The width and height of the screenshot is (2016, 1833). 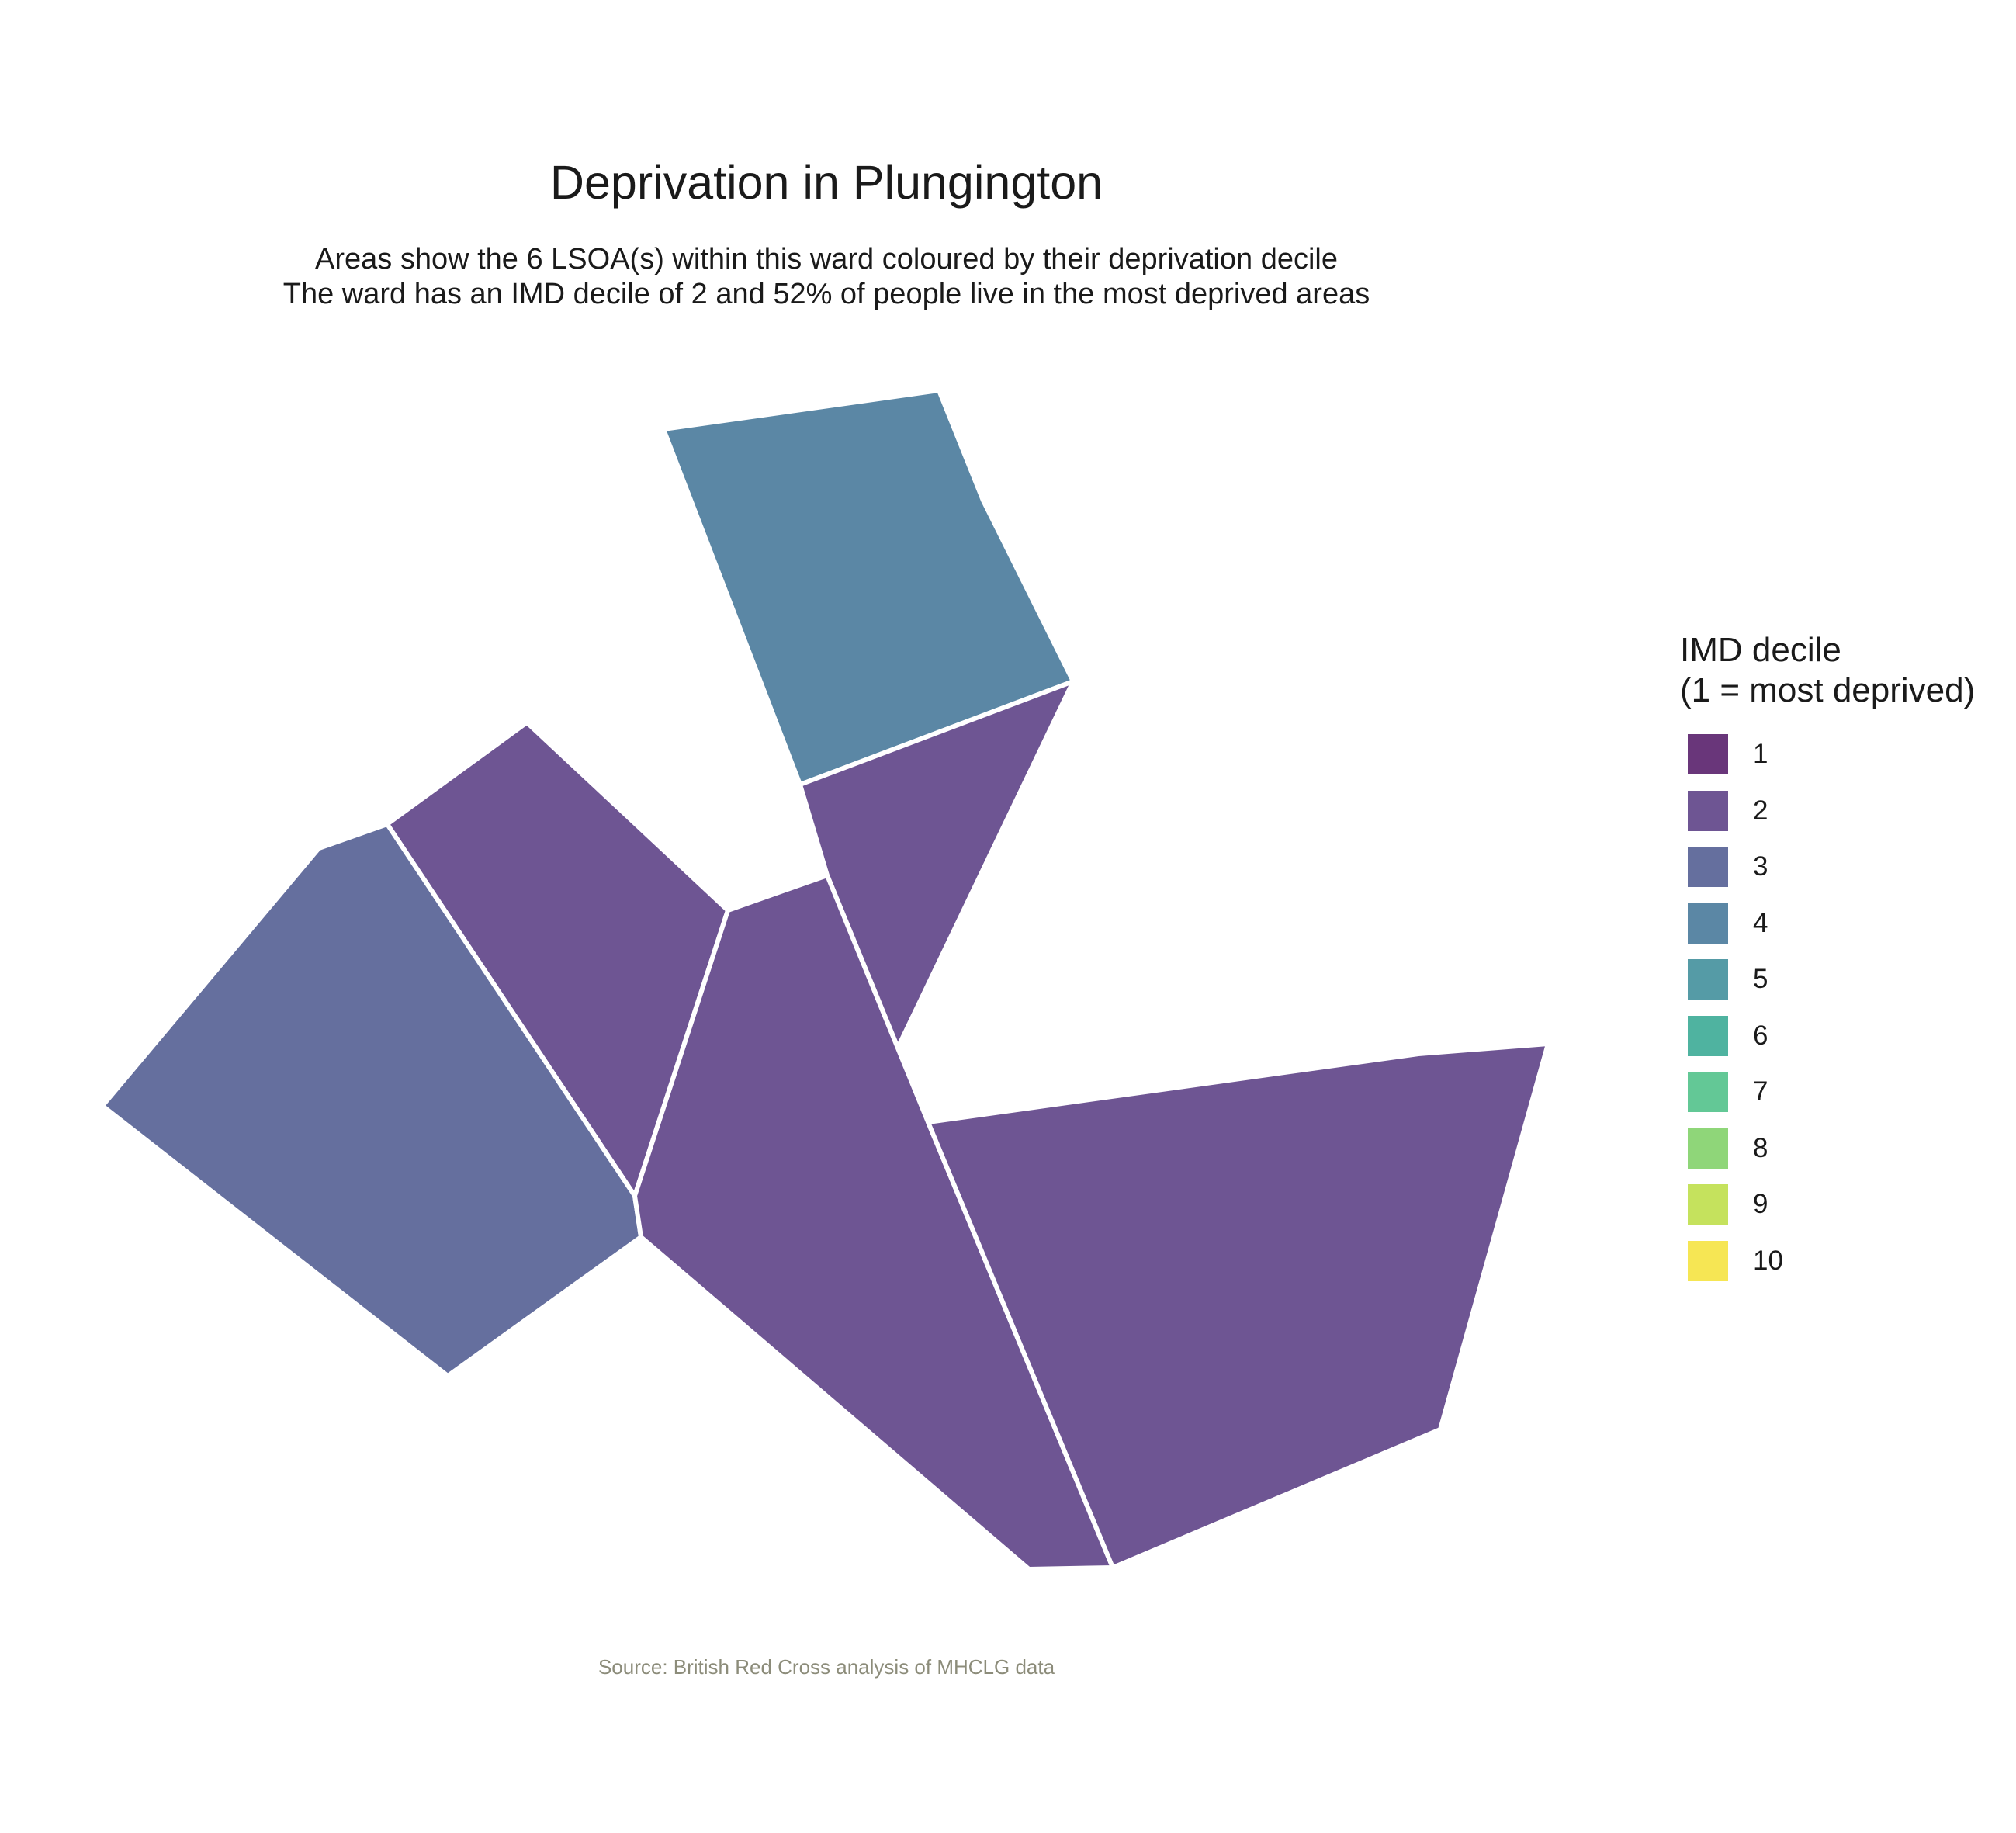 I want to click on lsoa-center, so click(x=874, y=1222).